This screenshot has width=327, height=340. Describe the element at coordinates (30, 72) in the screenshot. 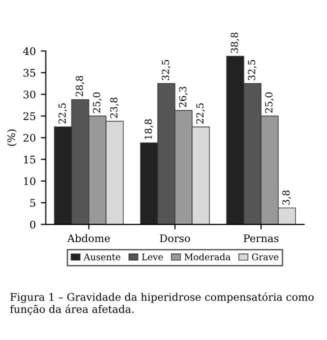

I see `y-tick-label: 35` at that location.